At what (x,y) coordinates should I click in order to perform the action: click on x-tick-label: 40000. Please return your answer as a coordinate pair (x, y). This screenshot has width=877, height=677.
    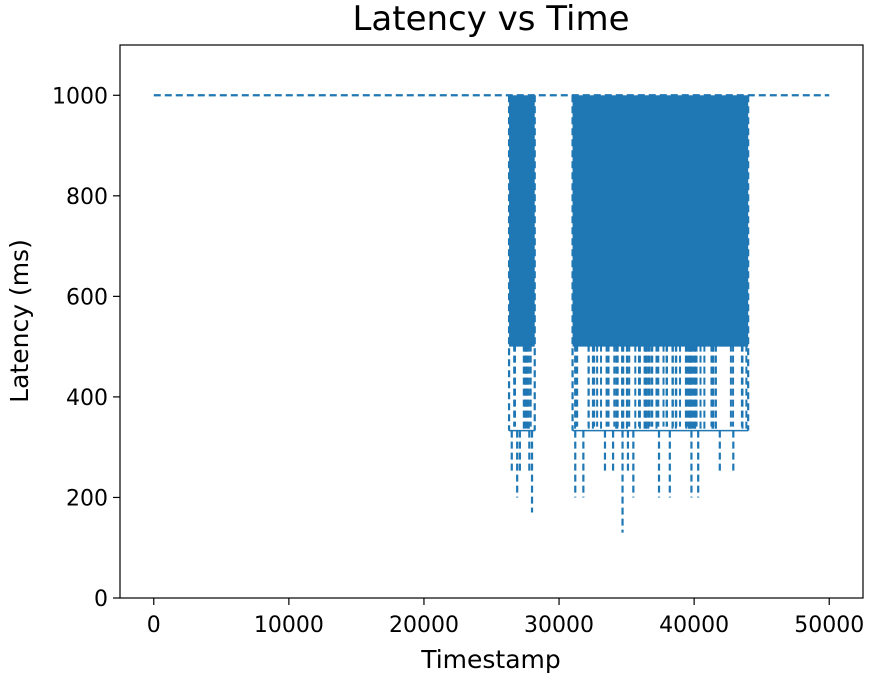
    Looking at the image, I should click on (694, 625).